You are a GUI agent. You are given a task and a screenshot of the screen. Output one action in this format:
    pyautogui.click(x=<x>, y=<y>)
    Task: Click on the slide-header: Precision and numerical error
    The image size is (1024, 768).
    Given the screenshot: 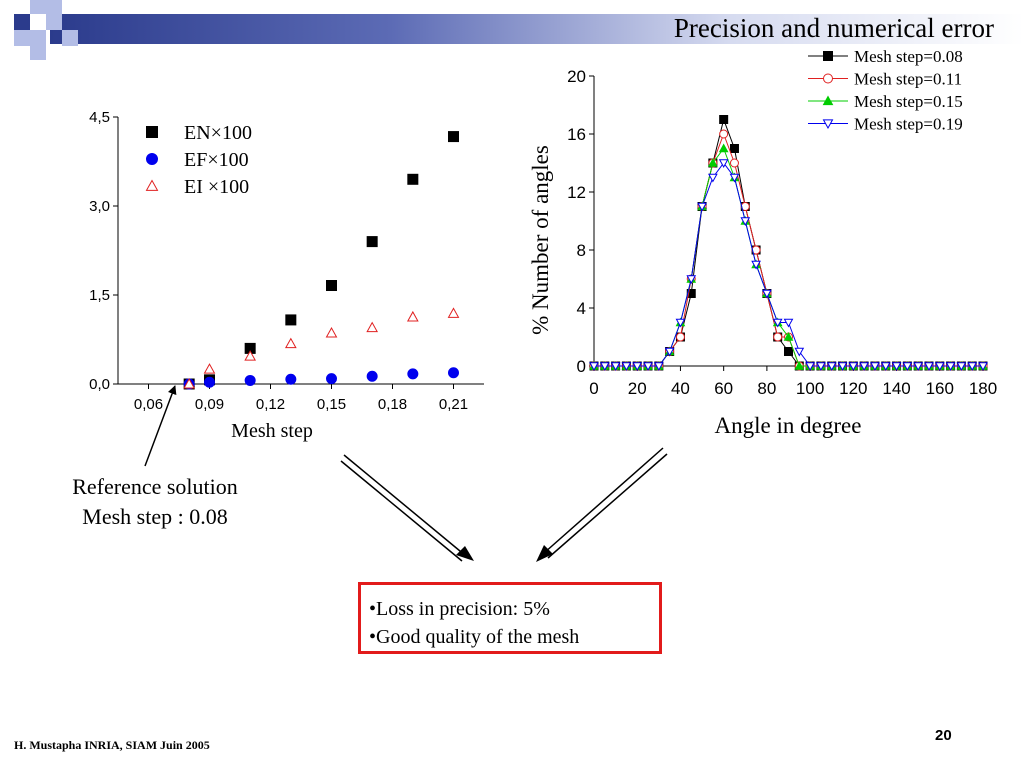 What is the action you would take?
    pyautogui.click(x=512, y=30)
    